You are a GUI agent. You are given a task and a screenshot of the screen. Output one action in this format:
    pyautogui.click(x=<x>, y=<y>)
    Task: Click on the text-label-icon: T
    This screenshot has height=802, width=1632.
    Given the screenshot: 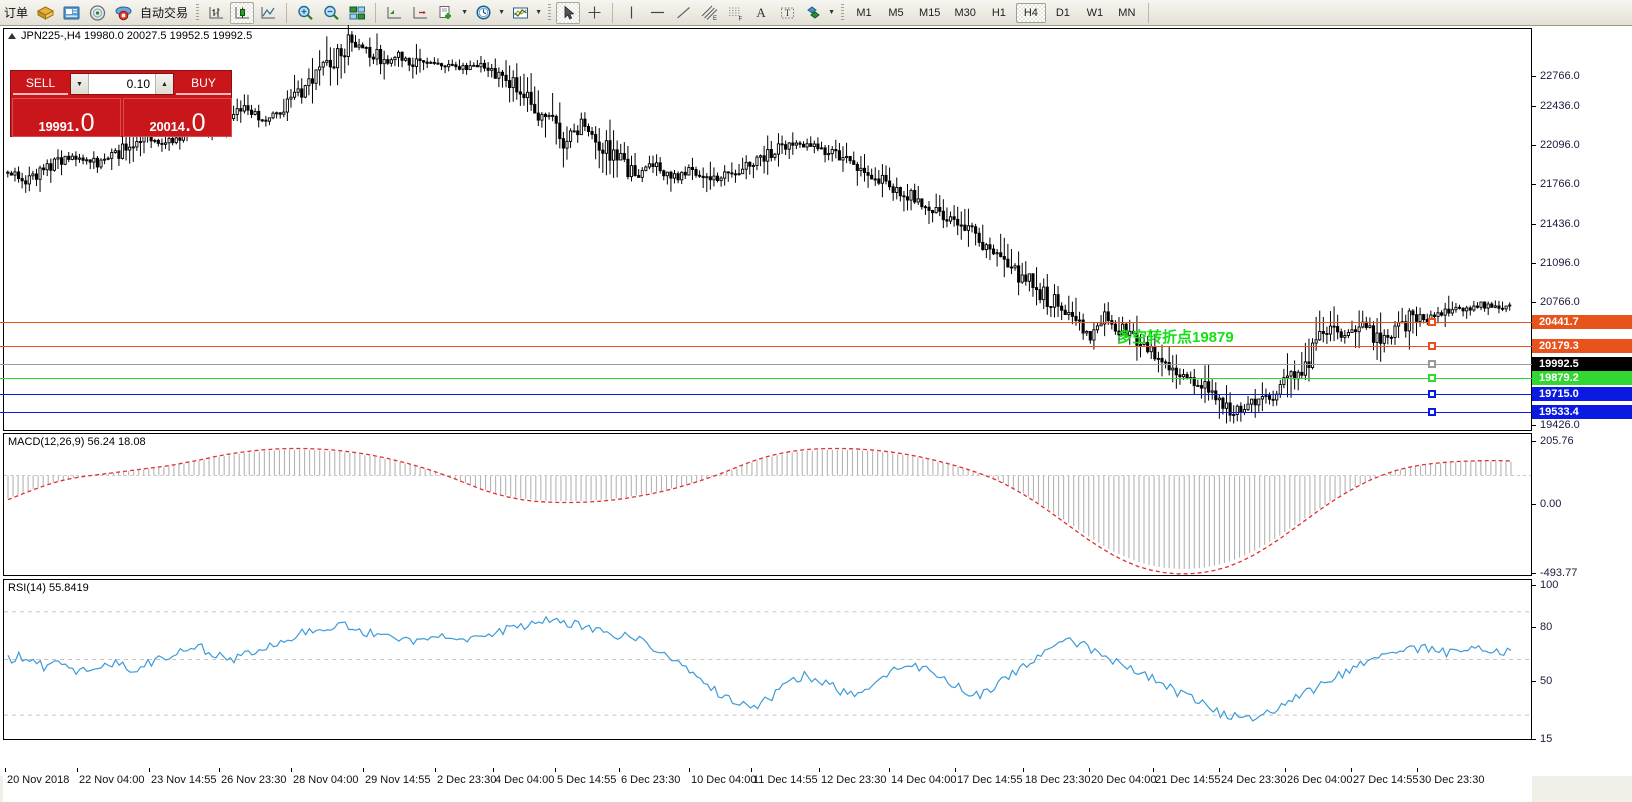 What is the action you would take?
    pyautogui.click(x=787, y=13)
    